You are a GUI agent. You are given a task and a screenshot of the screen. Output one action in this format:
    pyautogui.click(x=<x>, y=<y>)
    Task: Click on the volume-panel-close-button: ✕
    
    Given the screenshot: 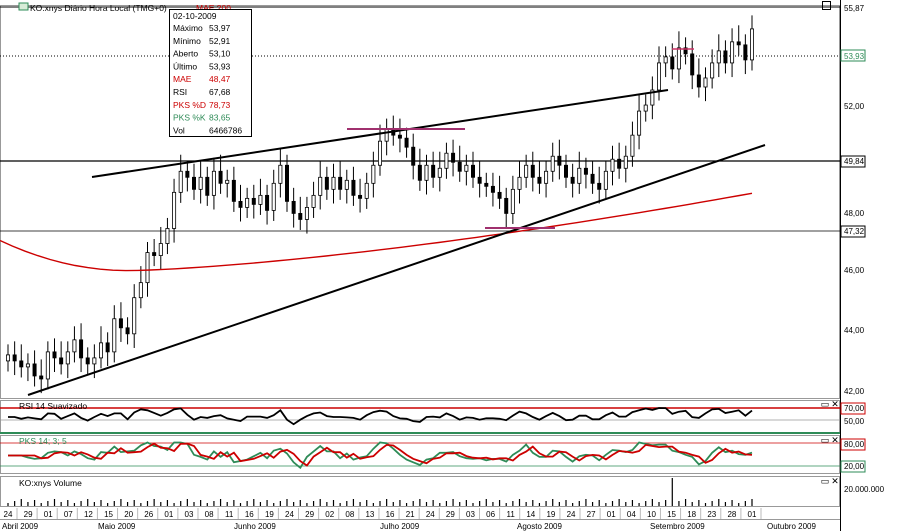 What is the action you would take?
    pyautogui.click(x=835, y=481)
    